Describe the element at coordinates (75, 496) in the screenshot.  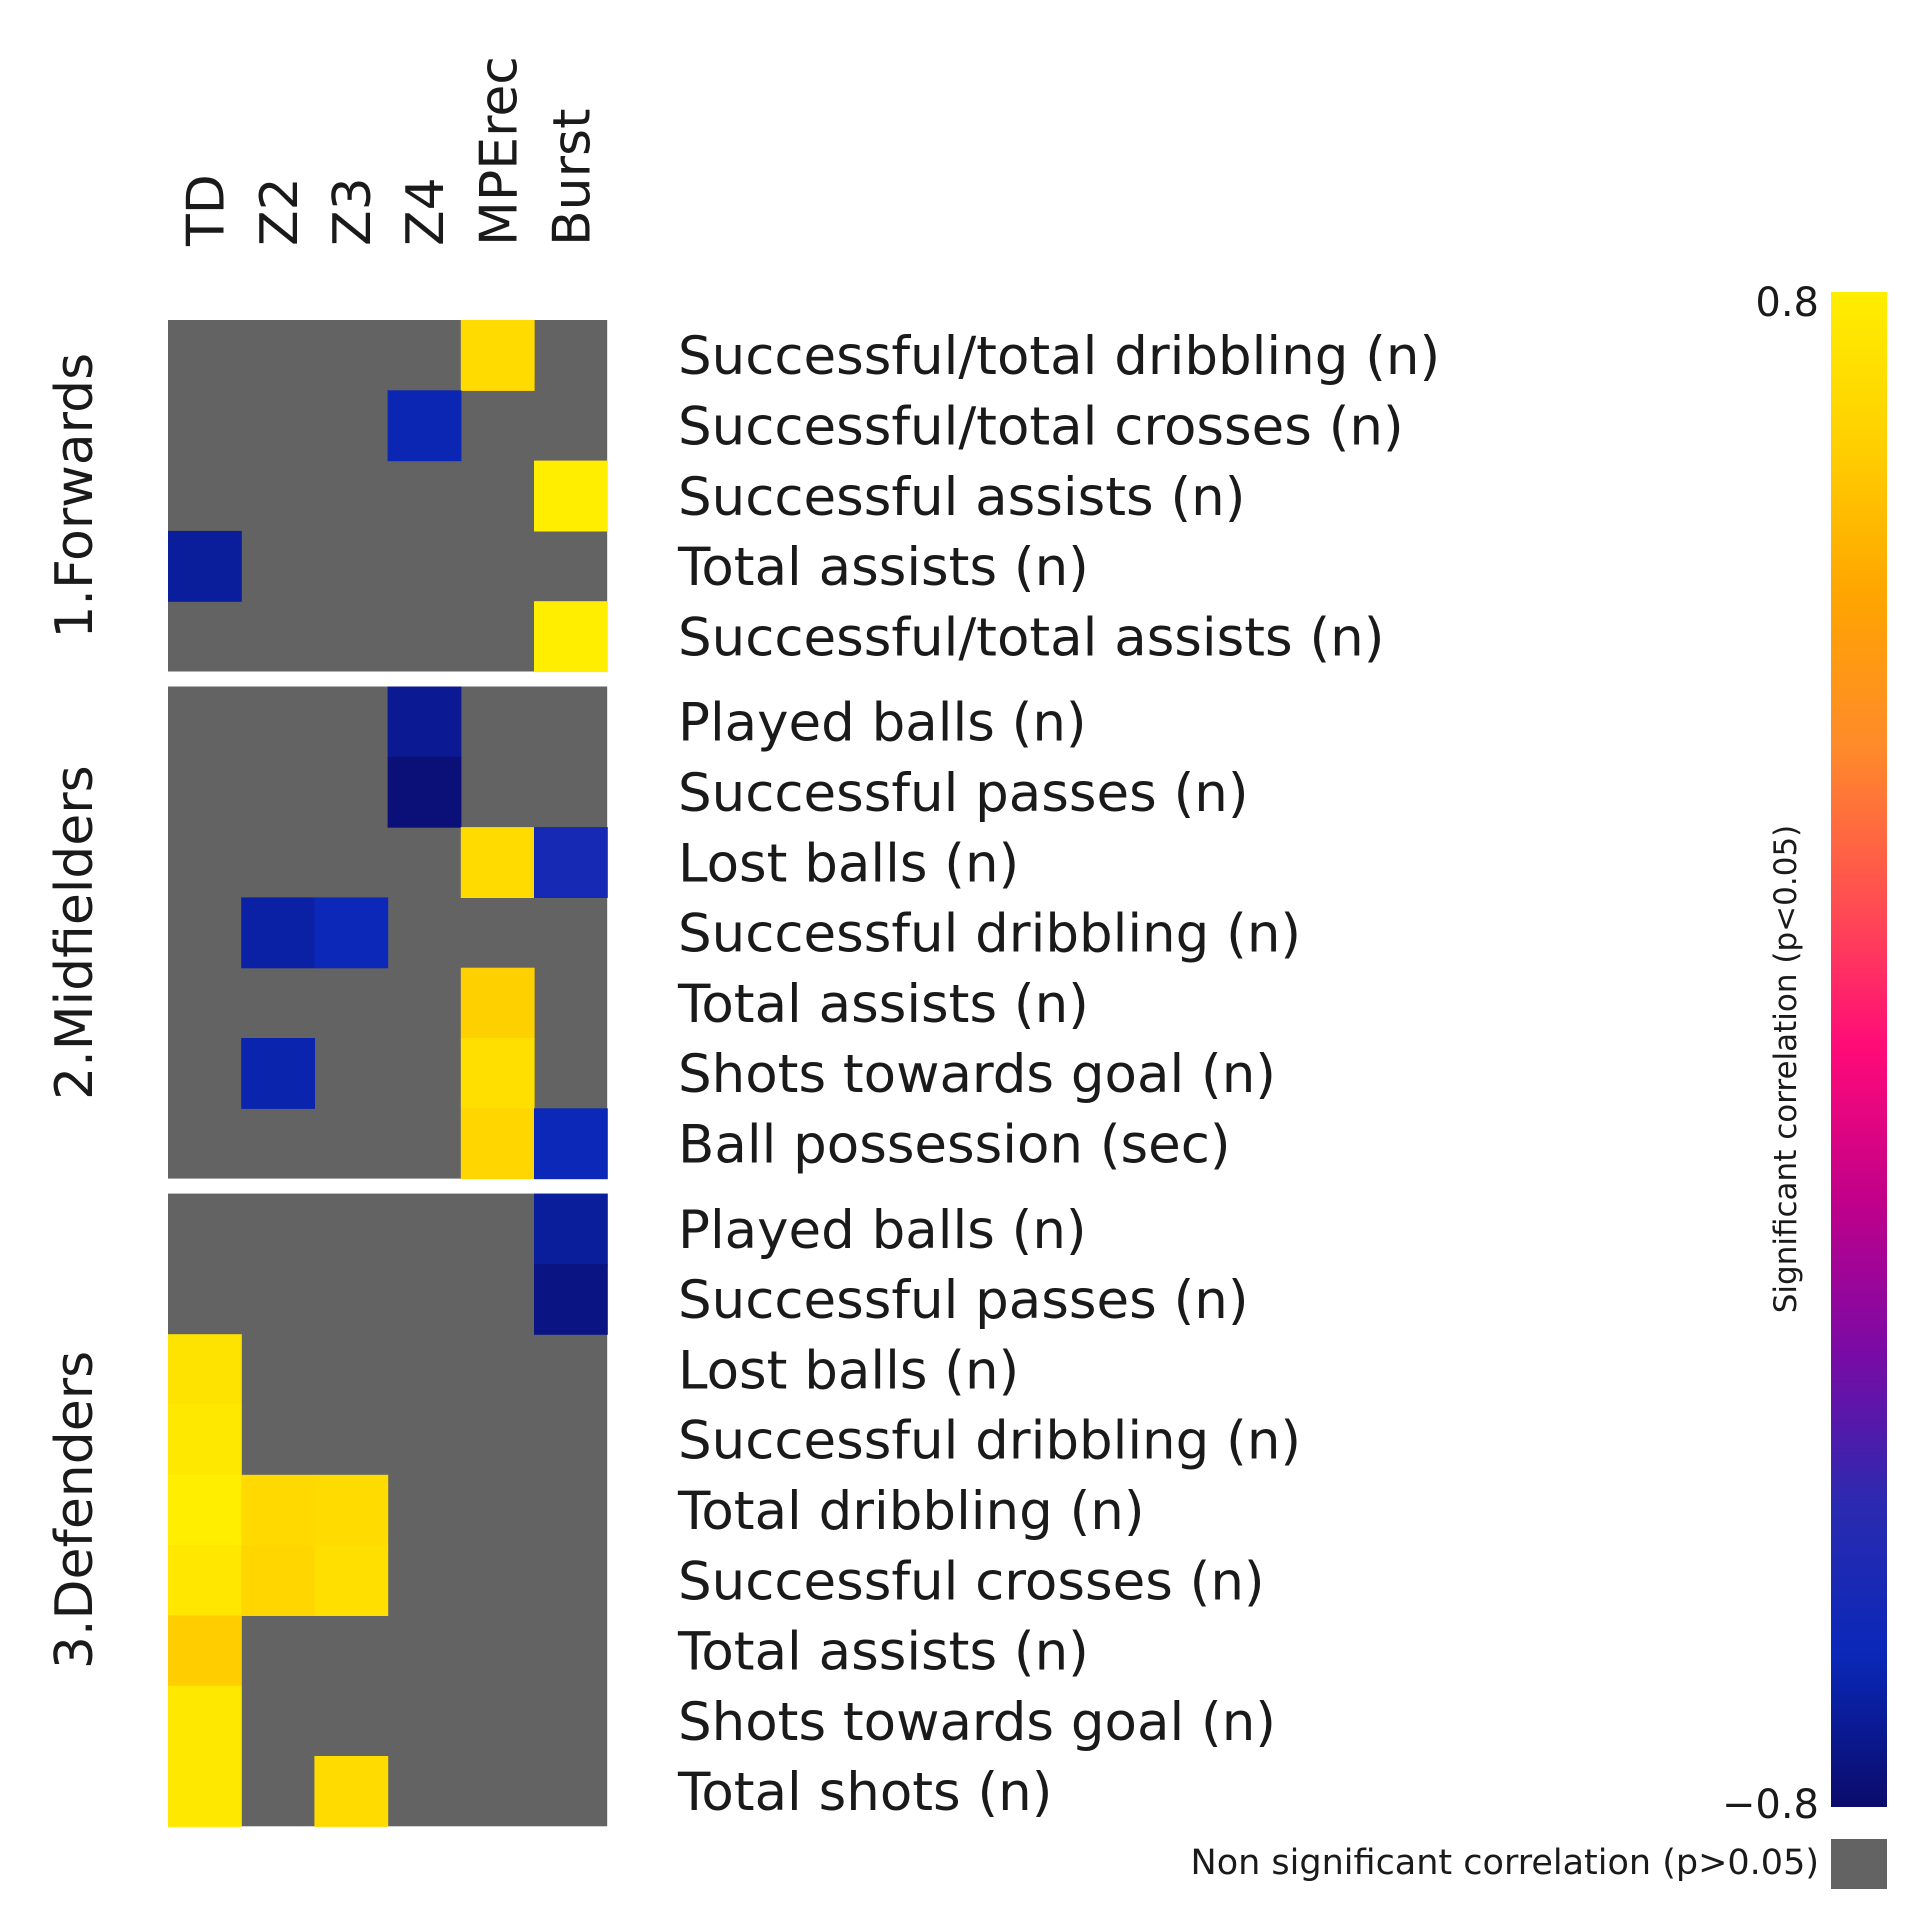
I see `group-label: 1.Forwards` at that location.